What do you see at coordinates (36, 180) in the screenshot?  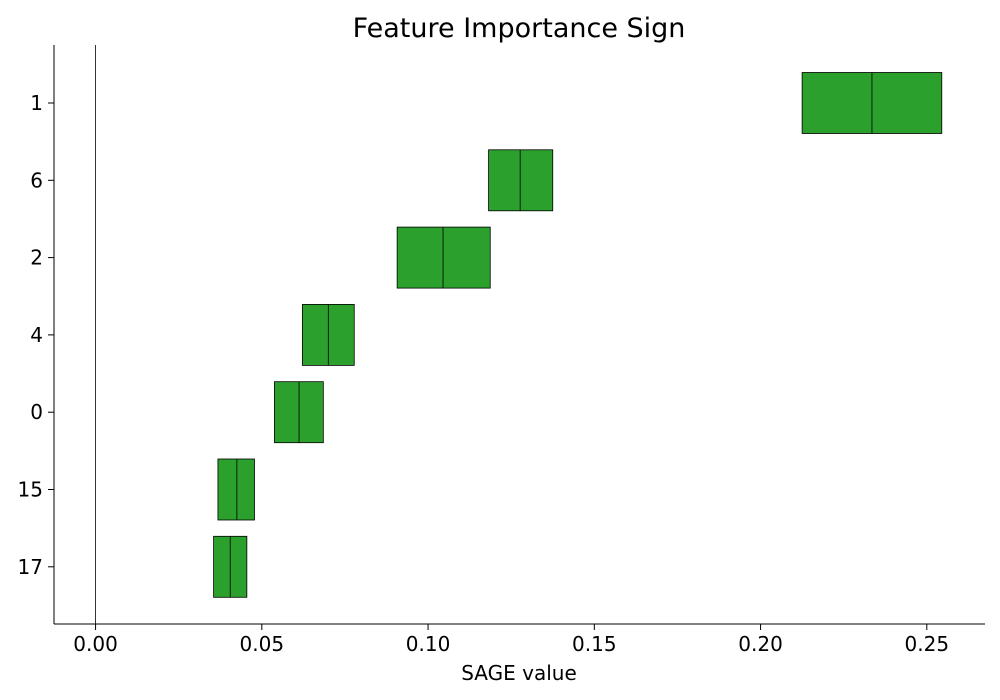 I see `y-tick-label: 6` at bounding box center [36, 180].